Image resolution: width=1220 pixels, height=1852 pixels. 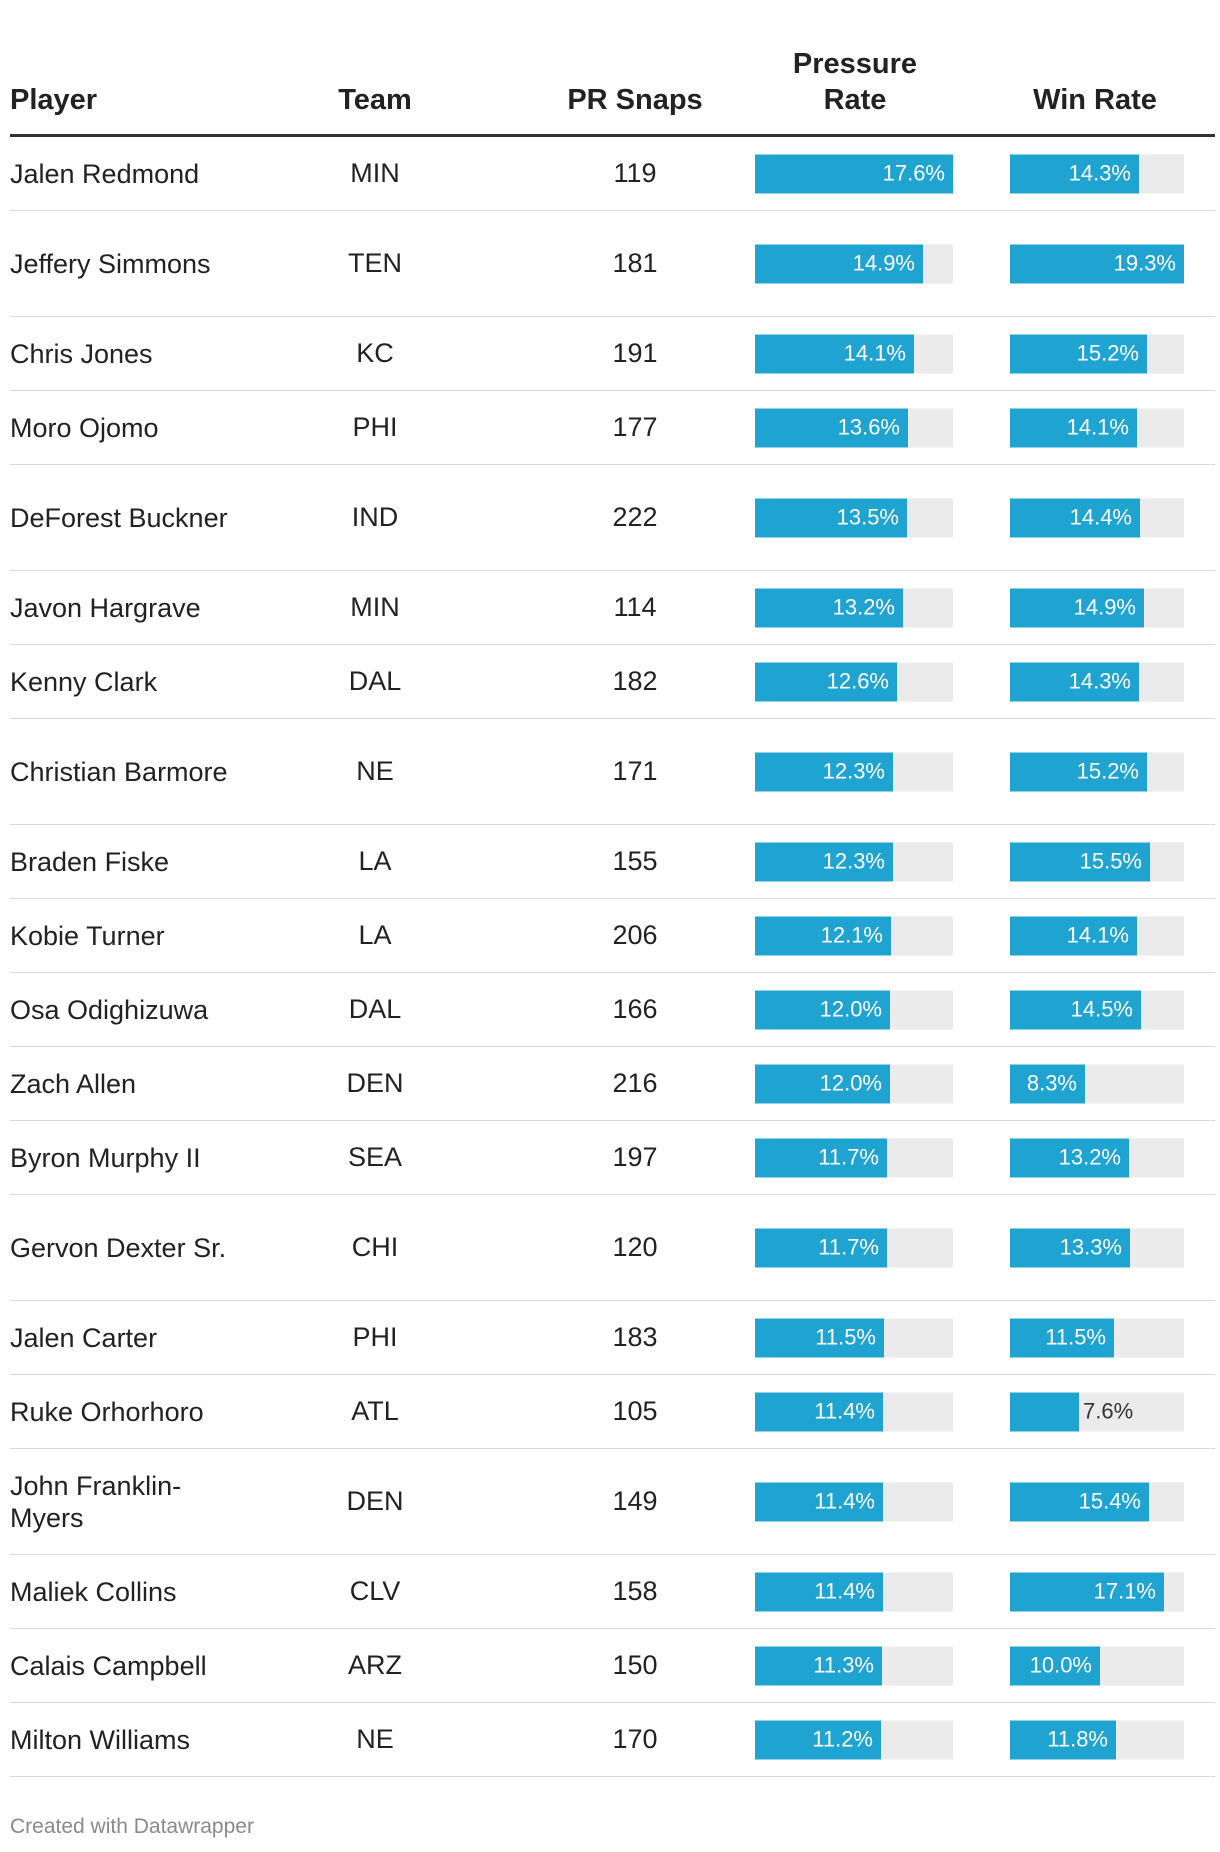 I want to click on pr-snaps: 120, so click(x=635, y=1247).